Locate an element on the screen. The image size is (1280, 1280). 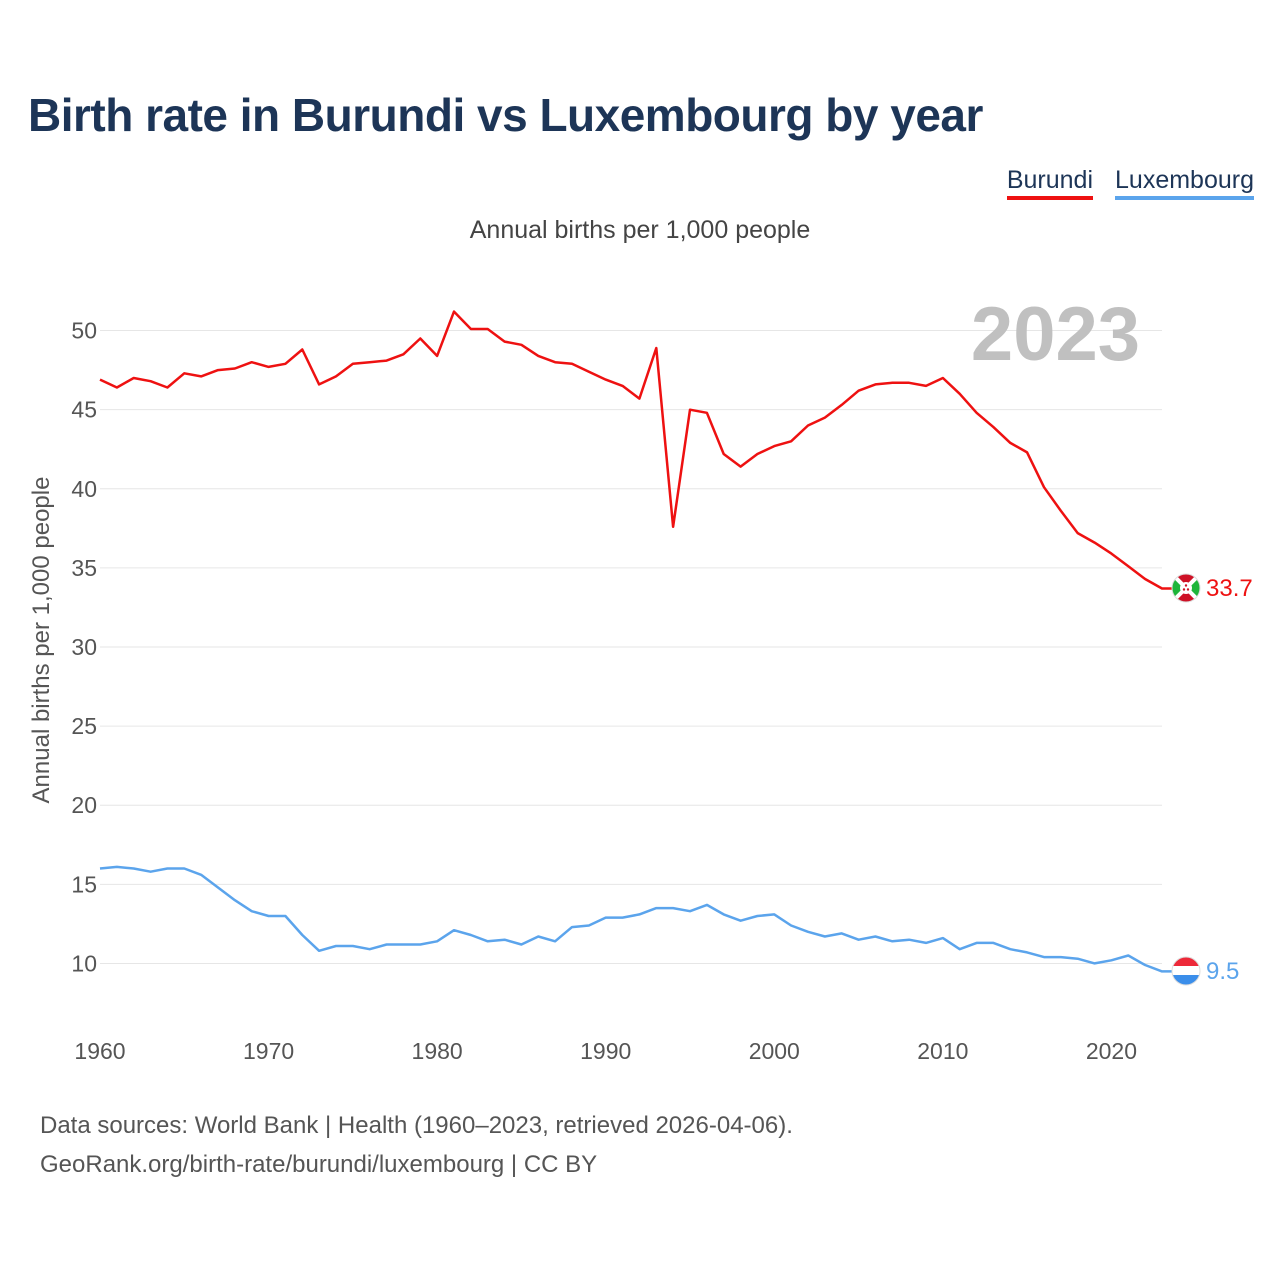
luxembourg-flag-icon is located at coordinates (1186, 971).